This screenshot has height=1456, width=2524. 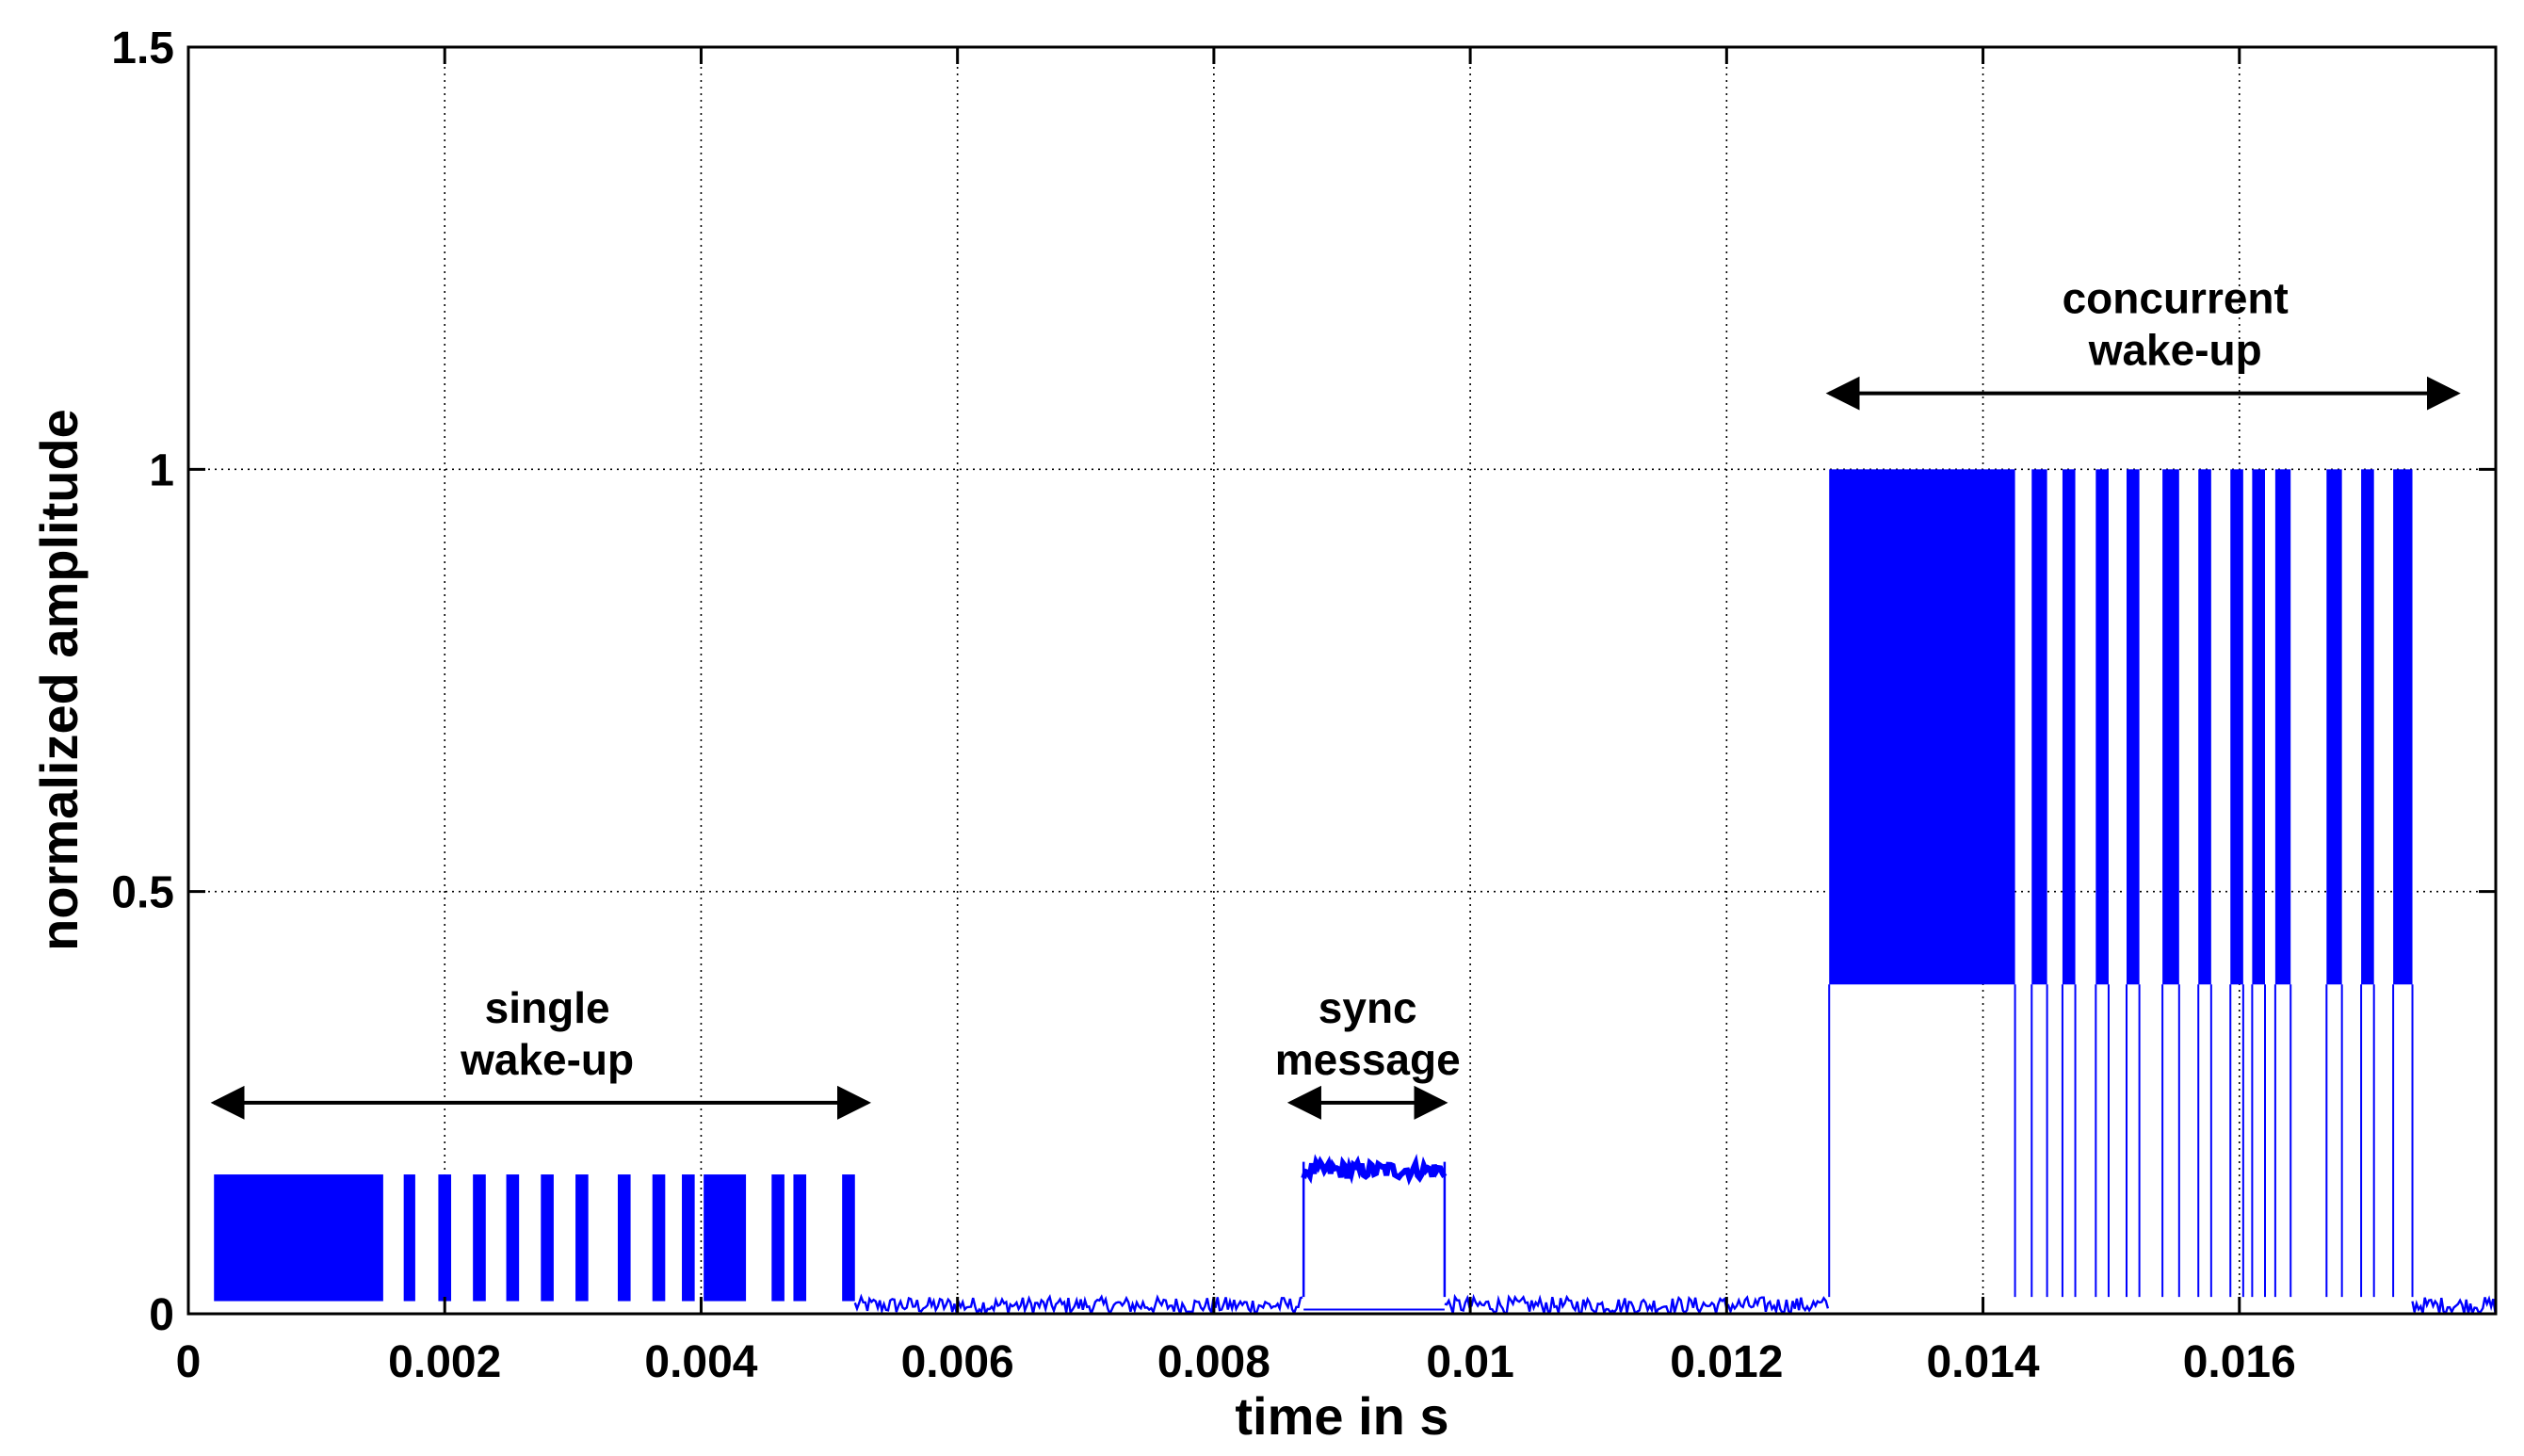 I want to click on concurrent-wake-up-label-1: wake-up, so click(x=2175, y=350).